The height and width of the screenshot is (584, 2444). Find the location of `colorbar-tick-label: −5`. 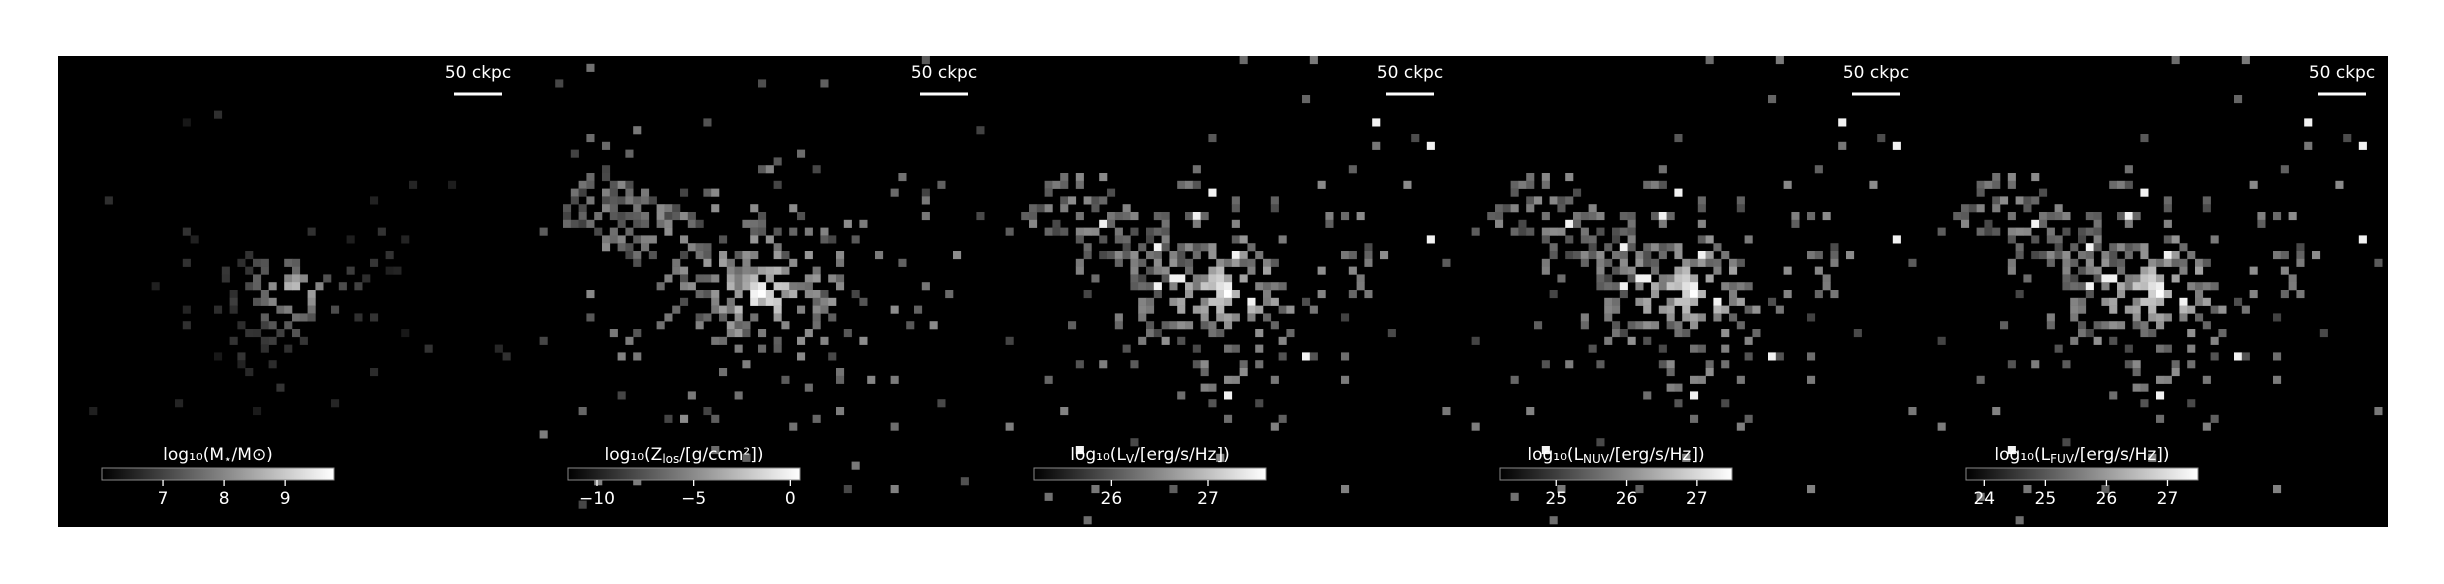

colorbar-tick-label: −5 is located at coordinates (693, 499).